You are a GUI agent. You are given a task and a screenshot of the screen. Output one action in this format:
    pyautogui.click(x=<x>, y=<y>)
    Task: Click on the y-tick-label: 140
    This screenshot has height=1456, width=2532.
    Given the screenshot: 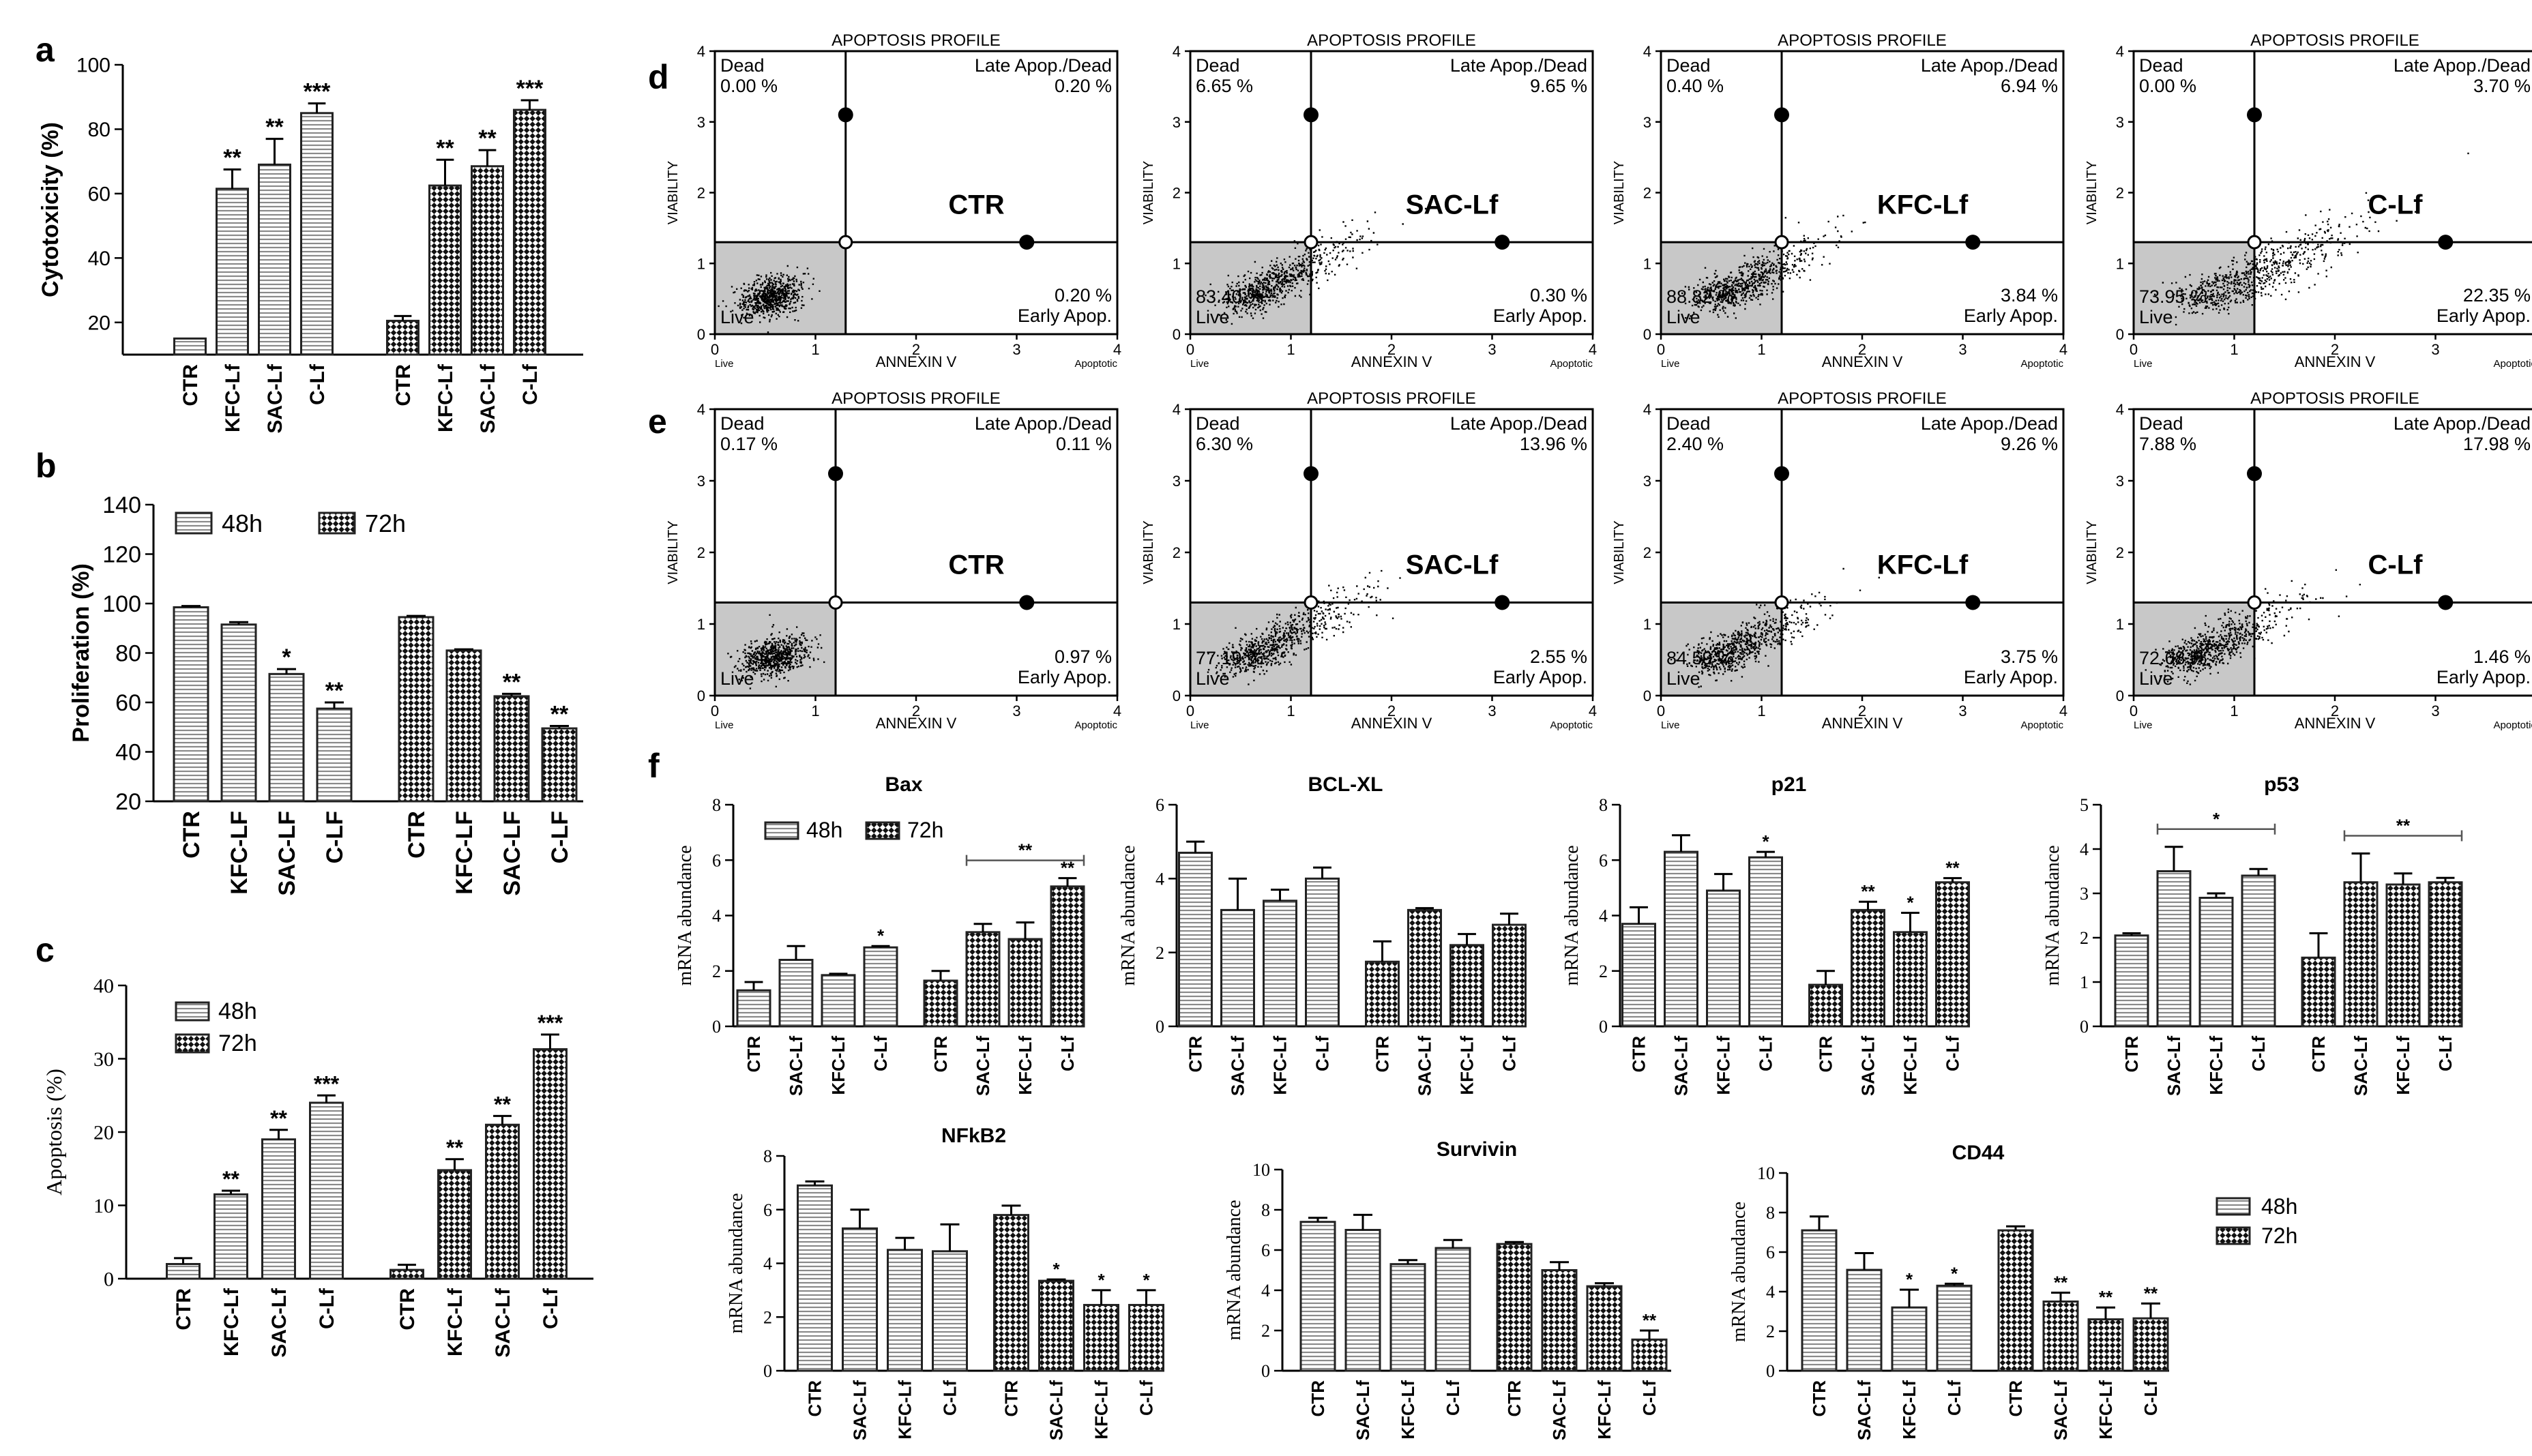 What is the action you would take?
    pyautogui.click(x=121, y=505)
    